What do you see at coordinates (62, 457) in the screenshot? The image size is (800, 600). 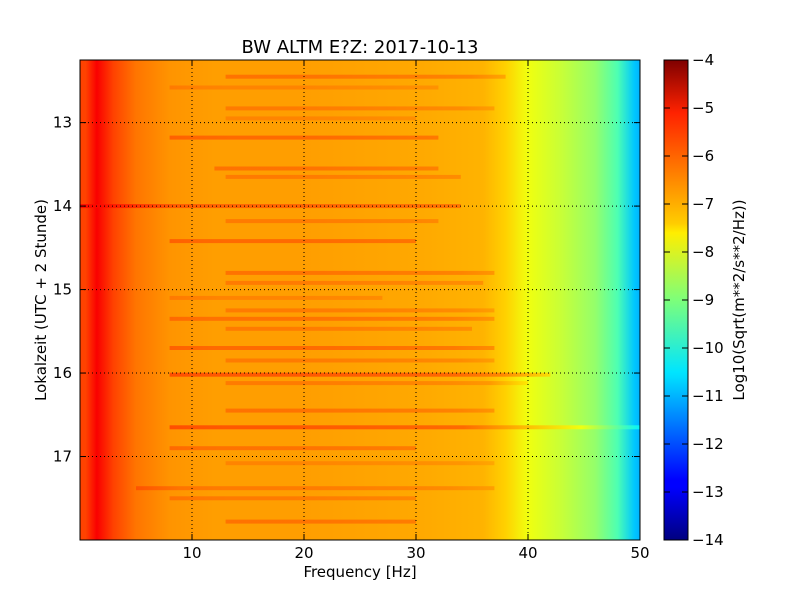 I see `y-tick-label: 17` at bounding box center [62, 457].